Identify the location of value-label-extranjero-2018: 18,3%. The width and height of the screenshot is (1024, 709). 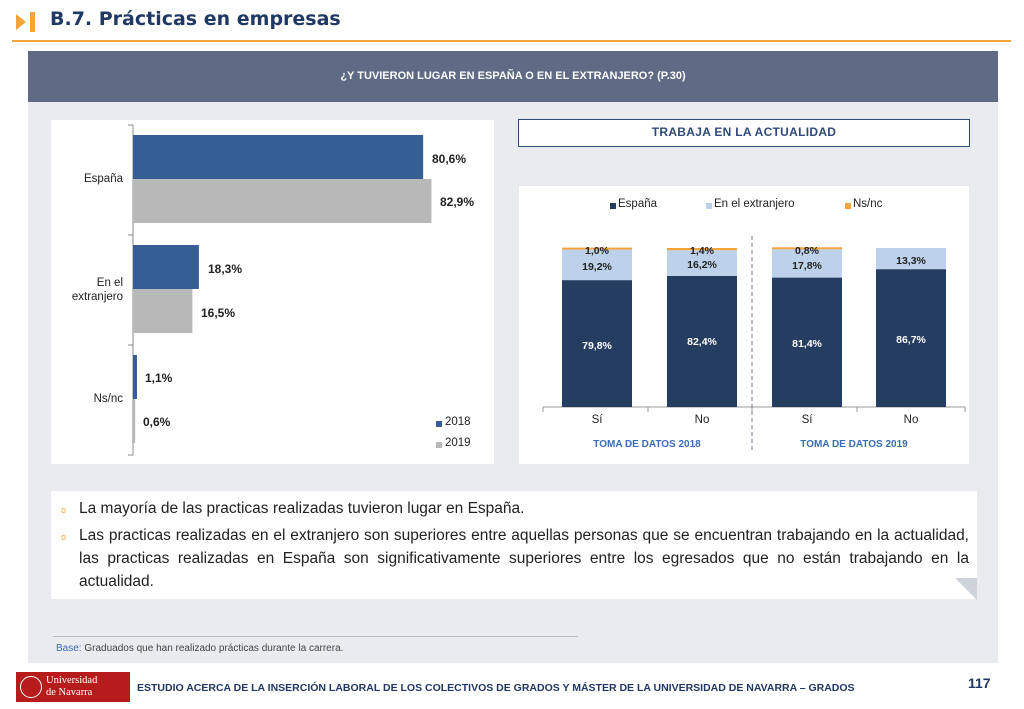
(225, 269).